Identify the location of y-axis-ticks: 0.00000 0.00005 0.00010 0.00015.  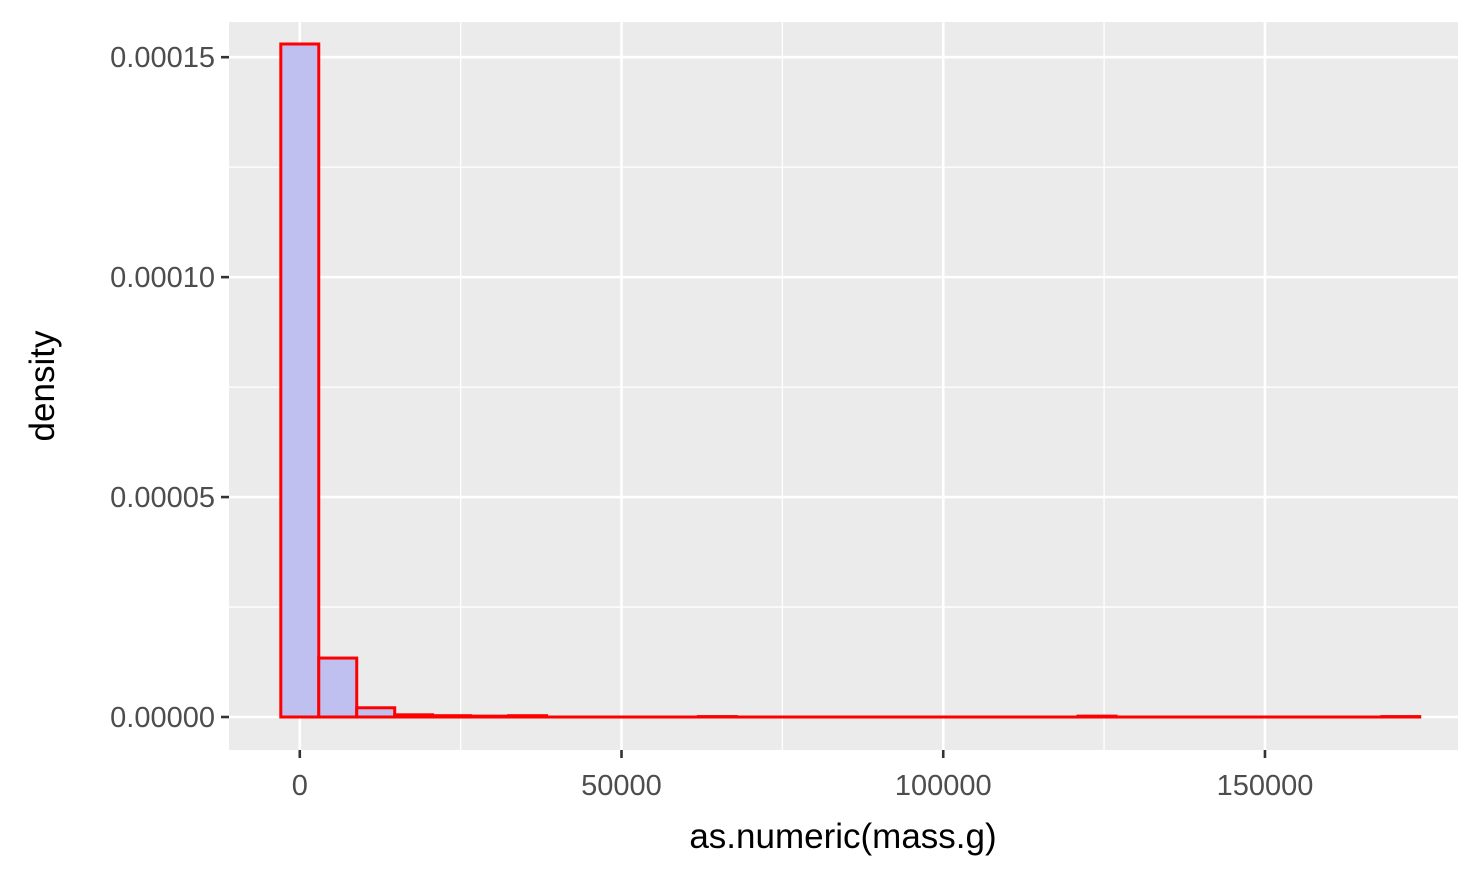
(169, 388).